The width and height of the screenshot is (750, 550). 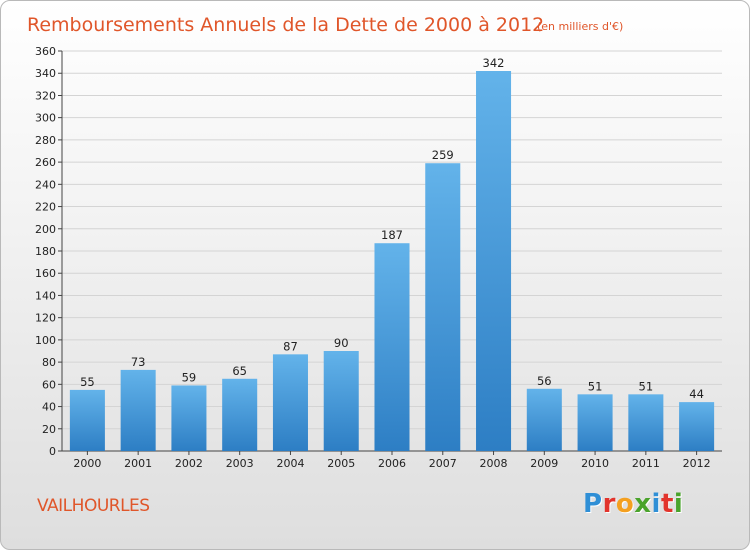 I want to click on logo-letter: P, so click(x=593, y=504).